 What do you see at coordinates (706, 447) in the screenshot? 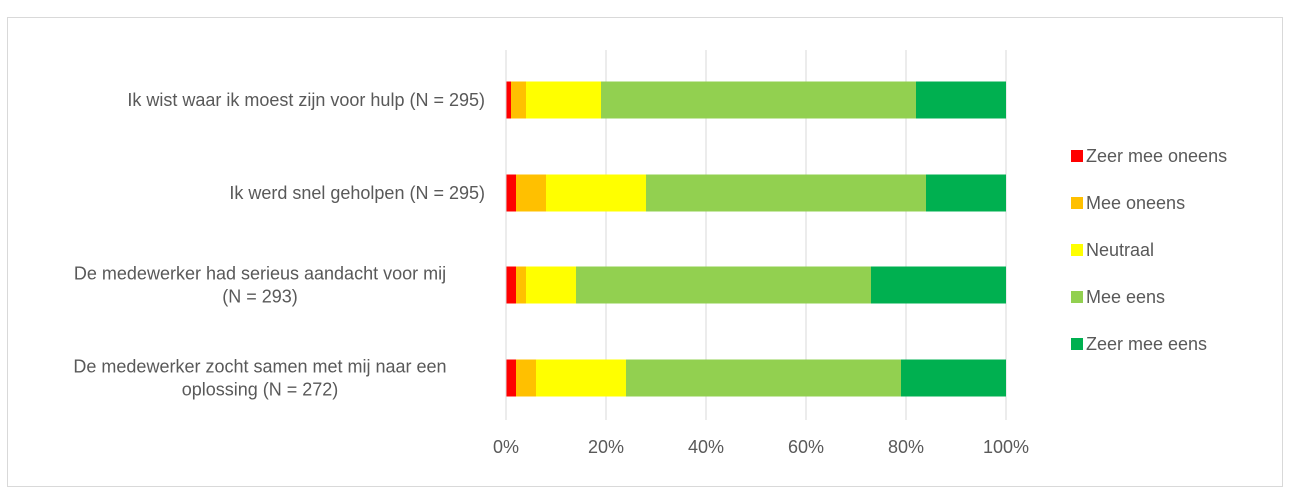
I see `x-tick-label: 40%` at bounding box center [706, 447].